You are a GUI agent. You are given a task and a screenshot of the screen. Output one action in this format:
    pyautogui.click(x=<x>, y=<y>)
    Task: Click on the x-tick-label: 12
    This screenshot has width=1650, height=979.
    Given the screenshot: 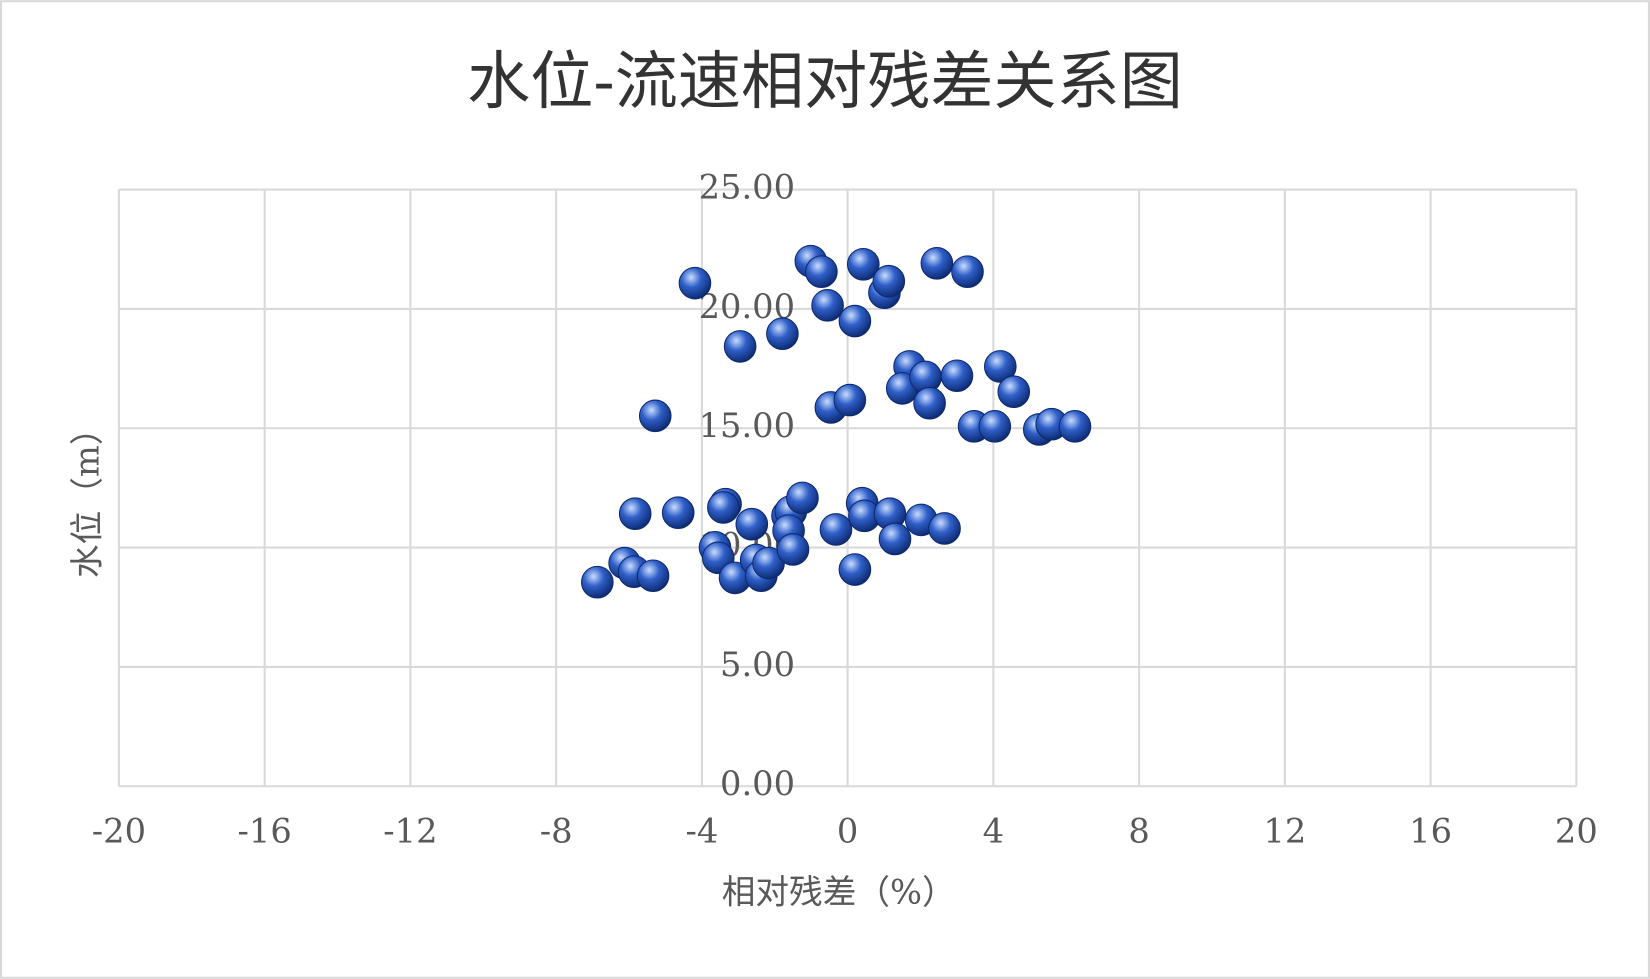 What is the action you would take?
    pyautogui.click(x=1284, y=831)
    